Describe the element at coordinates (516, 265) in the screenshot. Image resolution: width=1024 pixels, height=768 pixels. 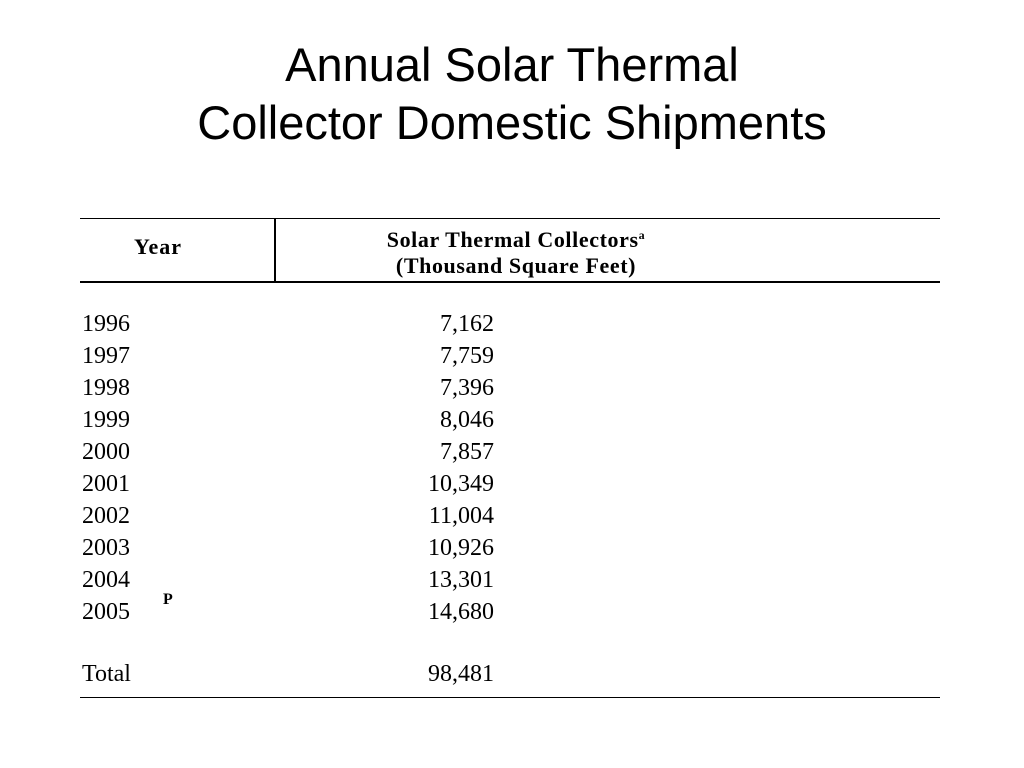
I see `header-collectors-units: (Thousand Square Feet)` at that location.